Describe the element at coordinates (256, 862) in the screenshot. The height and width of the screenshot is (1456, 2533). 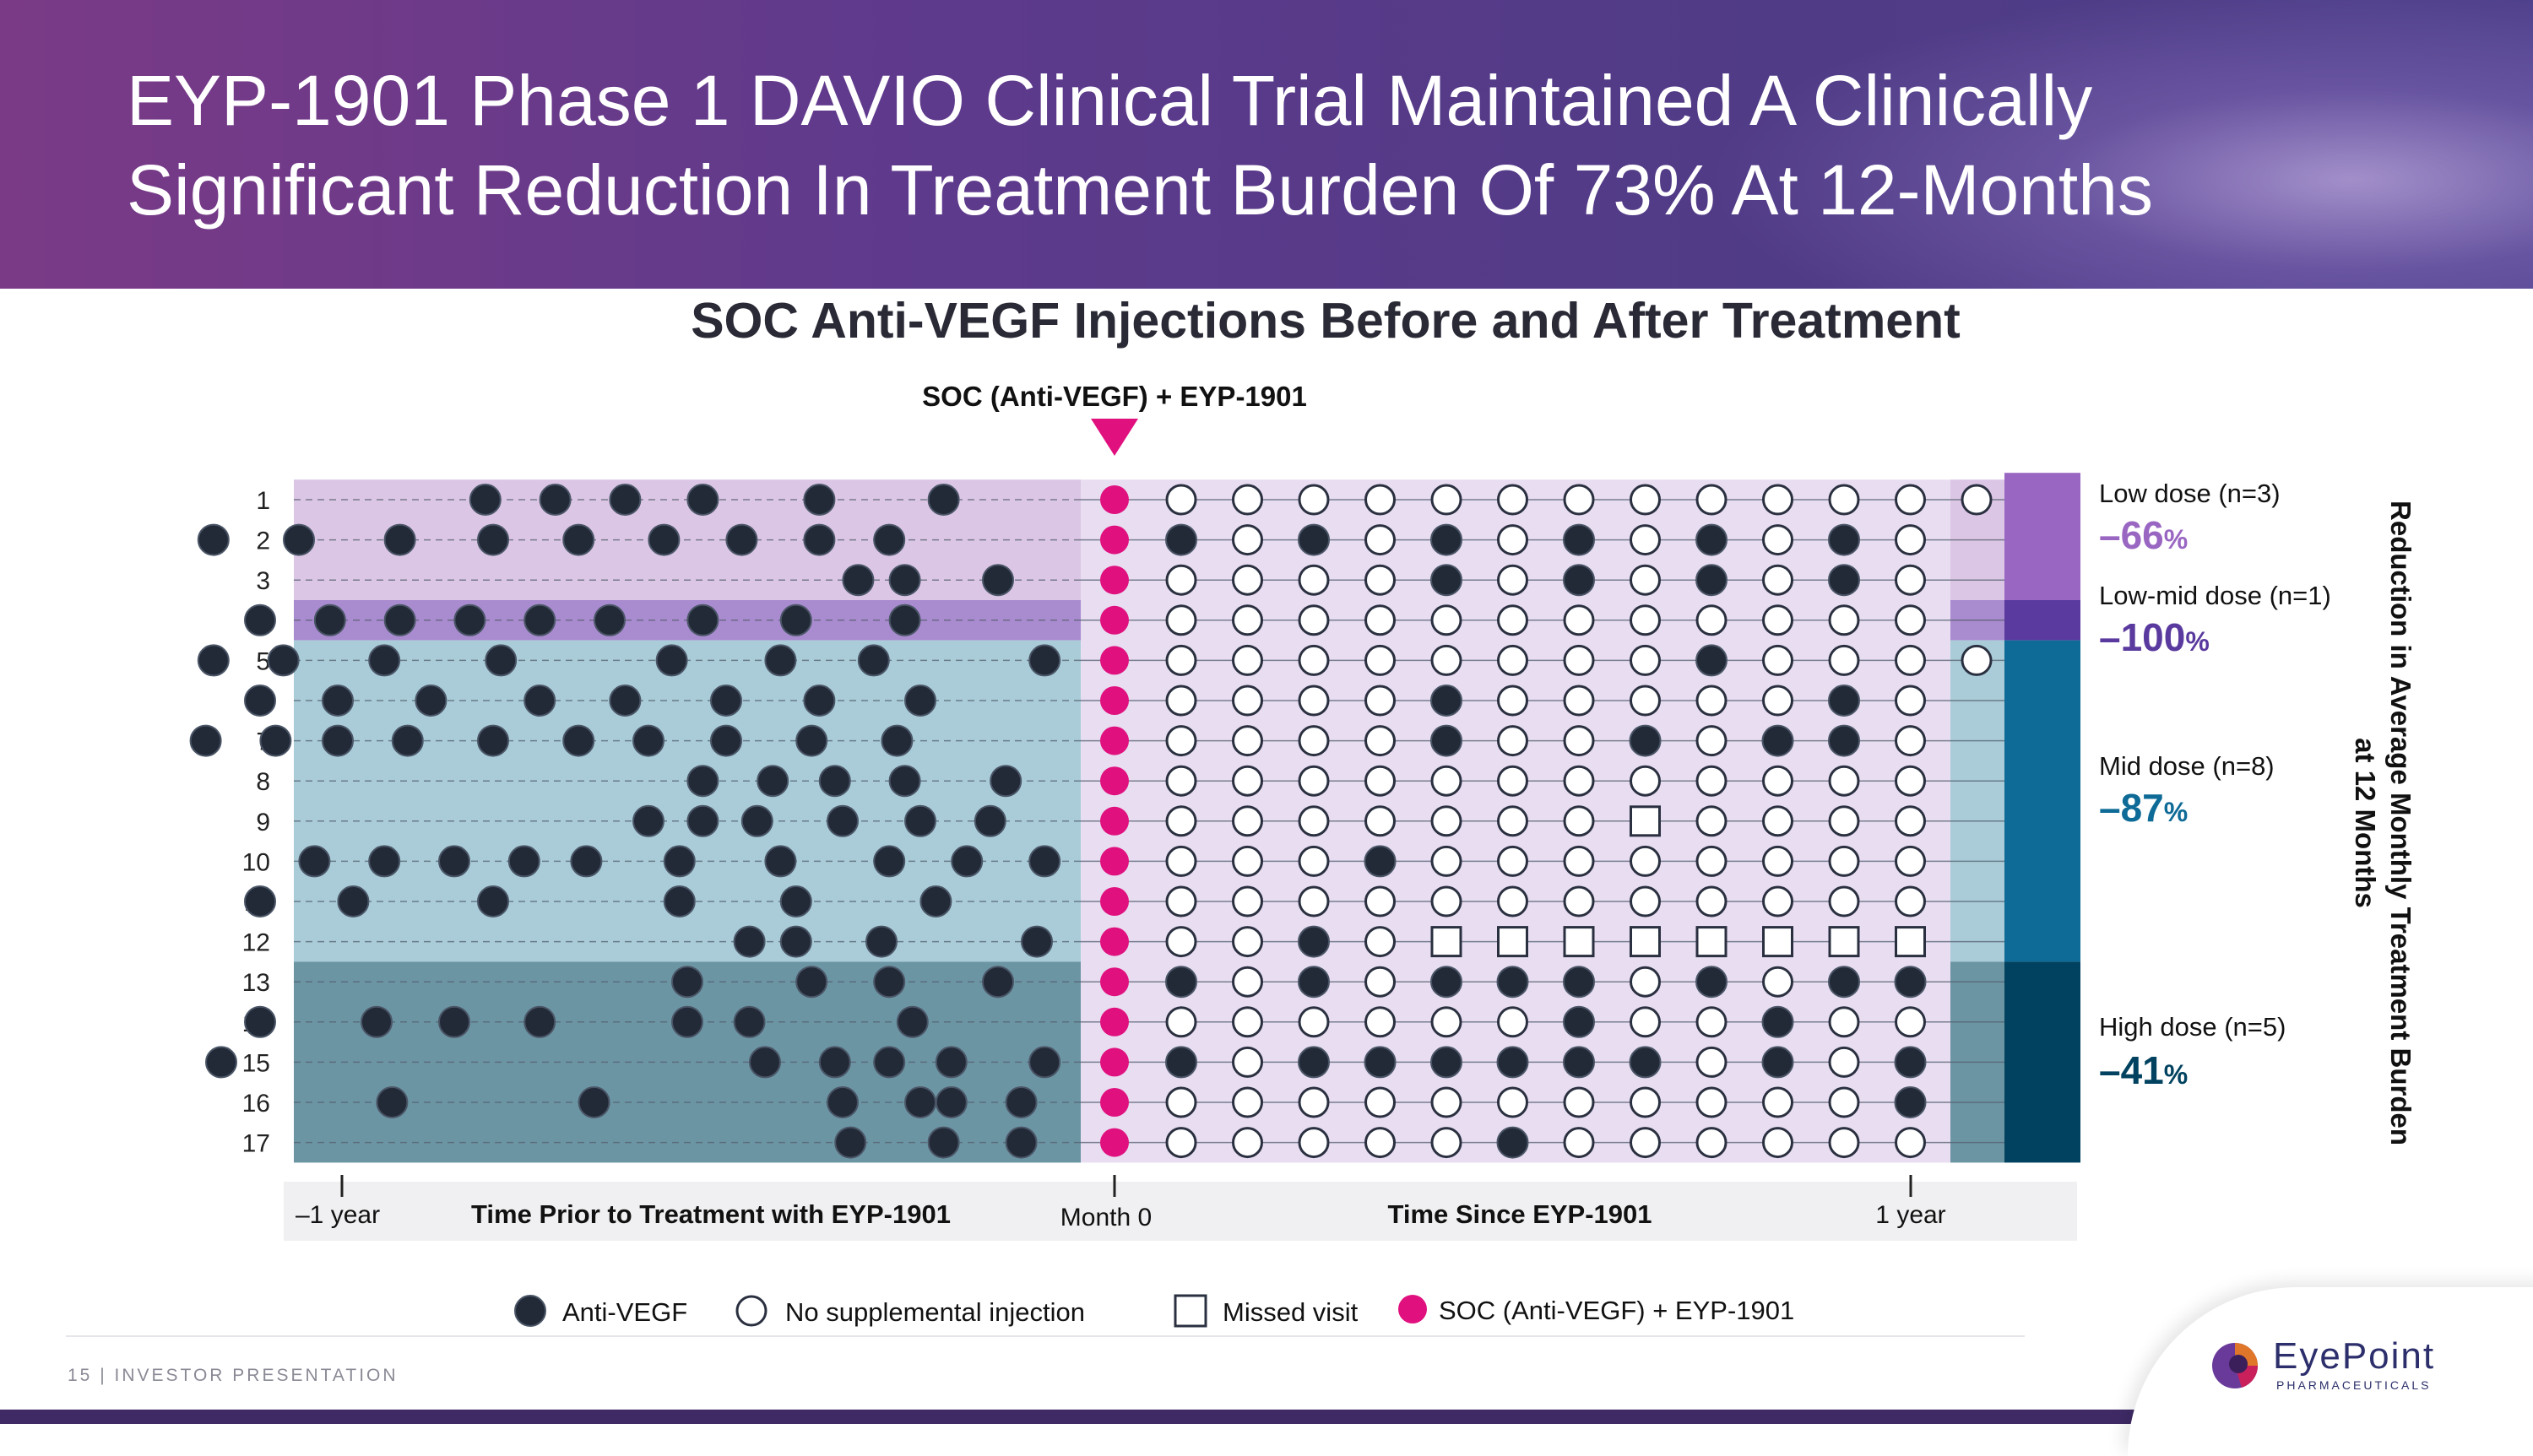
I see `row-label-10: 10` at that location.